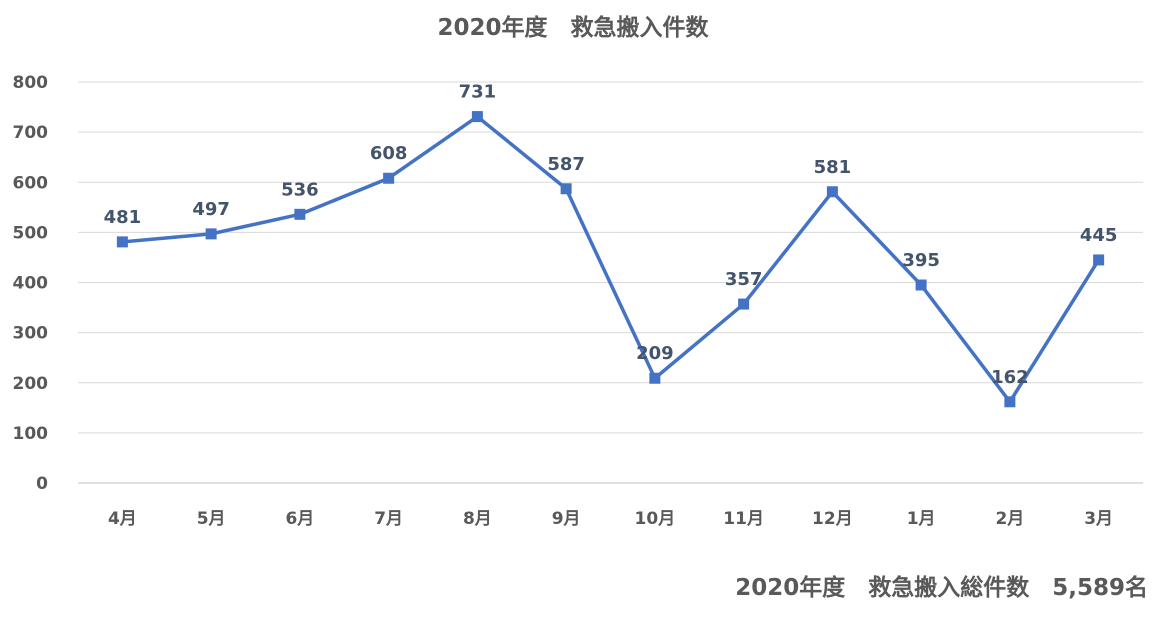 Image resolution: width=1170 pixels, height=622 pixels. I want to click on x-tick-label: 3月, so click(1098, 519).